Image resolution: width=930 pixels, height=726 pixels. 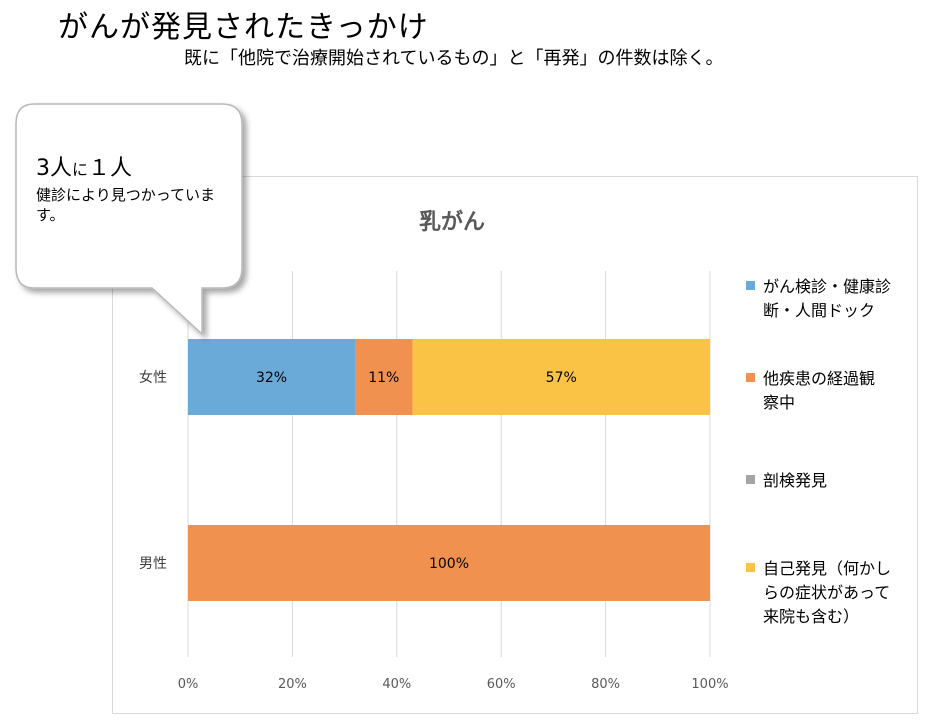 I want to click on callout-headline: 3人に１人, so click(x=84, y=168).